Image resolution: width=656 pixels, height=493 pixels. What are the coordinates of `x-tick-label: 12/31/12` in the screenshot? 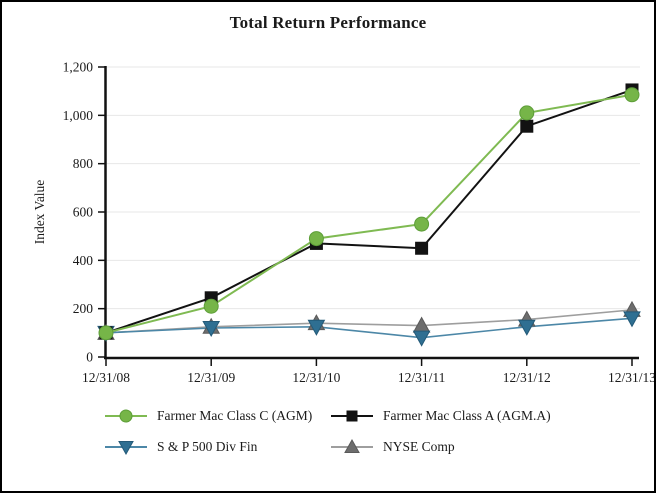 It's located at (527, 377).